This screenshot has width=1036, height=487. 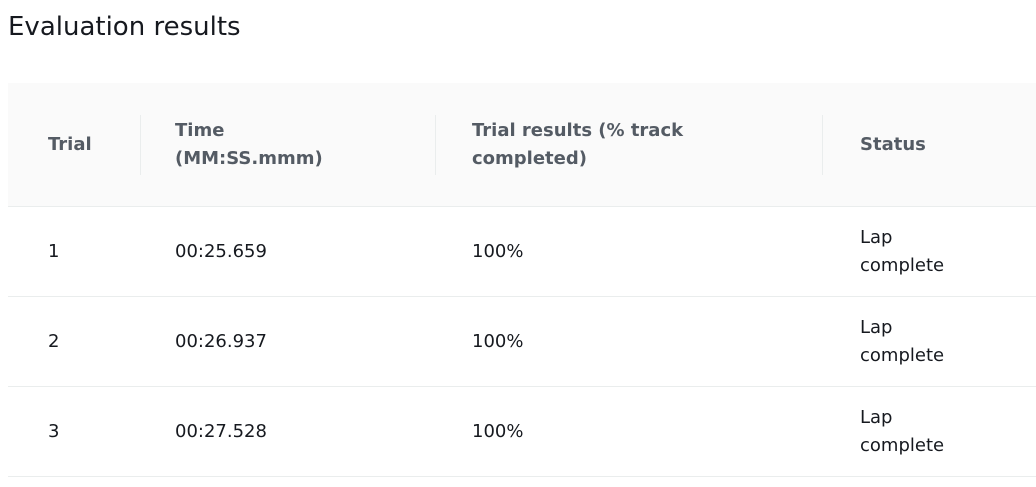 What do you see at coordinates (221, 251) in the screenshot?
I see `table-cell: 00:25.659` at bounding box center [221, 251].